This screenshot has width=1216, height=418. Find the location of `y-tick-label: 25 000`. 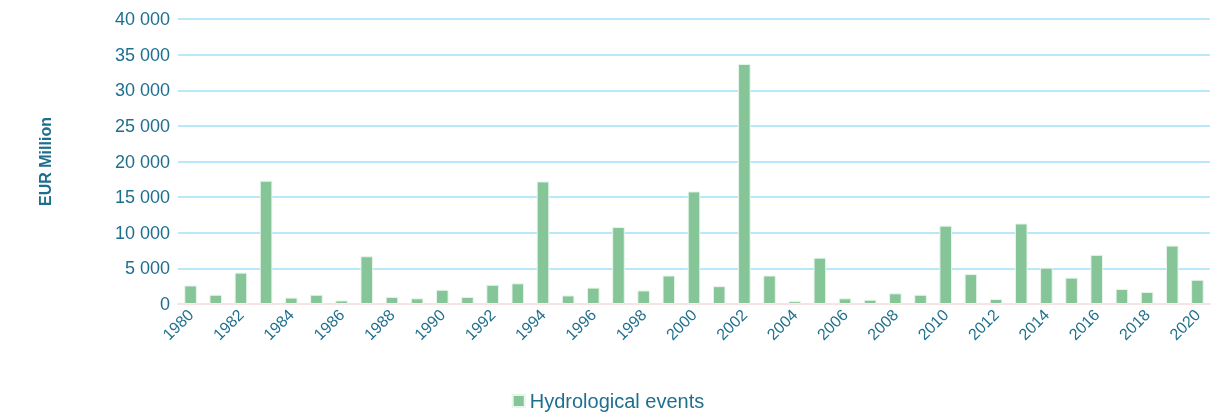

y-tick-label: 25 000 is located at coordinates (142, 125).